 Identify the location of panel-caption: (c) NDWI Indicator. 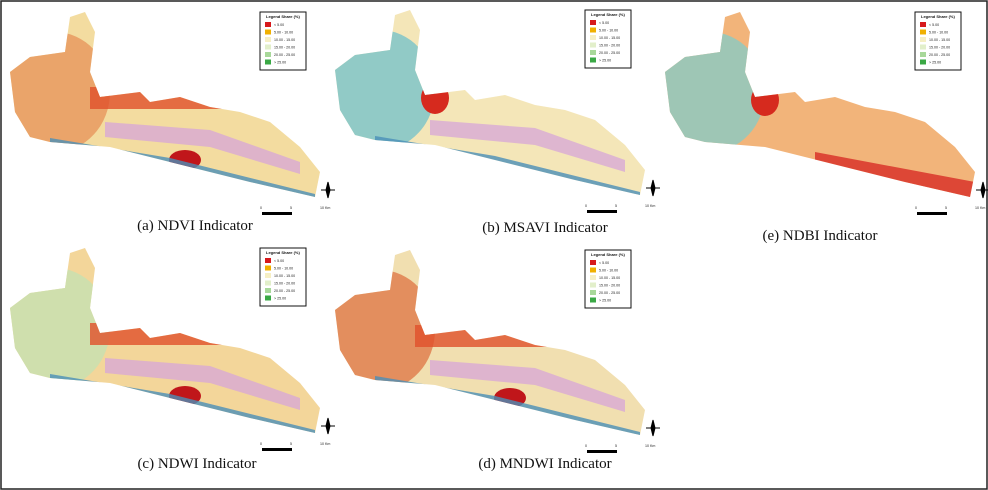
(196, 464).